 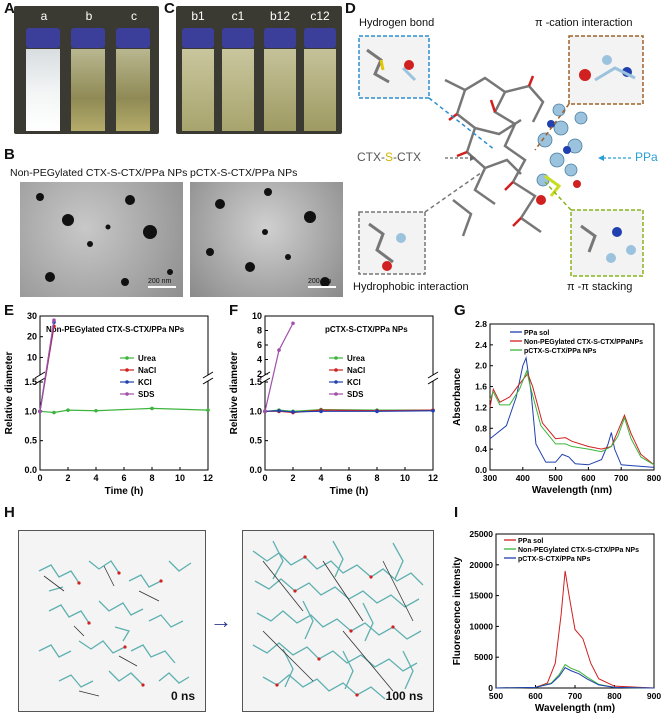 What do you see at coordinates (483, 657) in the screenshot?
I see `y-tick-label: 5000` at bounding box center [483, 657].